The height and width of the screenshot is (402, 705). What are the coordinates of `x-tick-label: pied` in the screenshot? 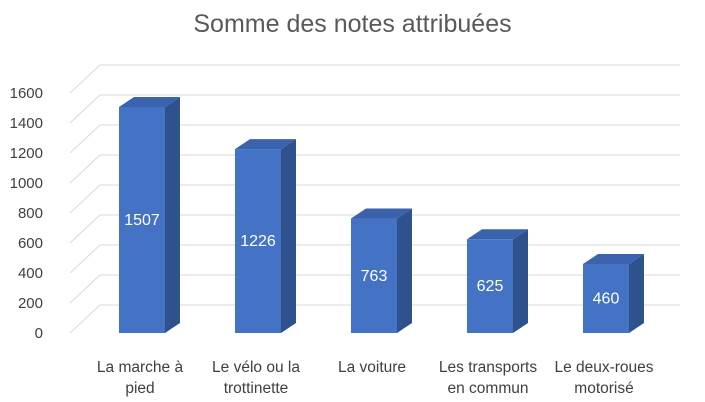 It's located at (139, 388).